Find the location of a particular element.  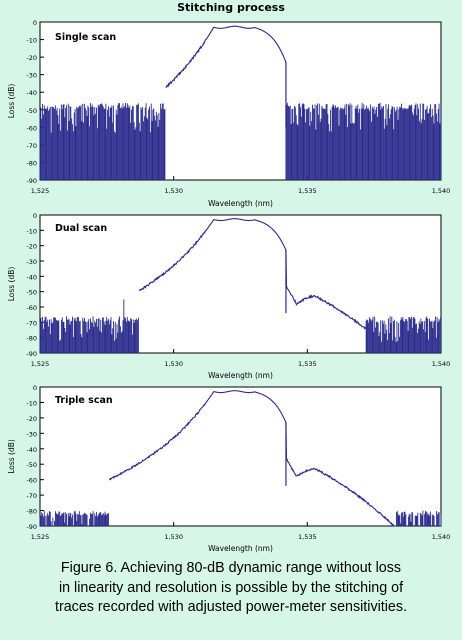

panel-title: Dual scan is located at coordinates (81, 228).